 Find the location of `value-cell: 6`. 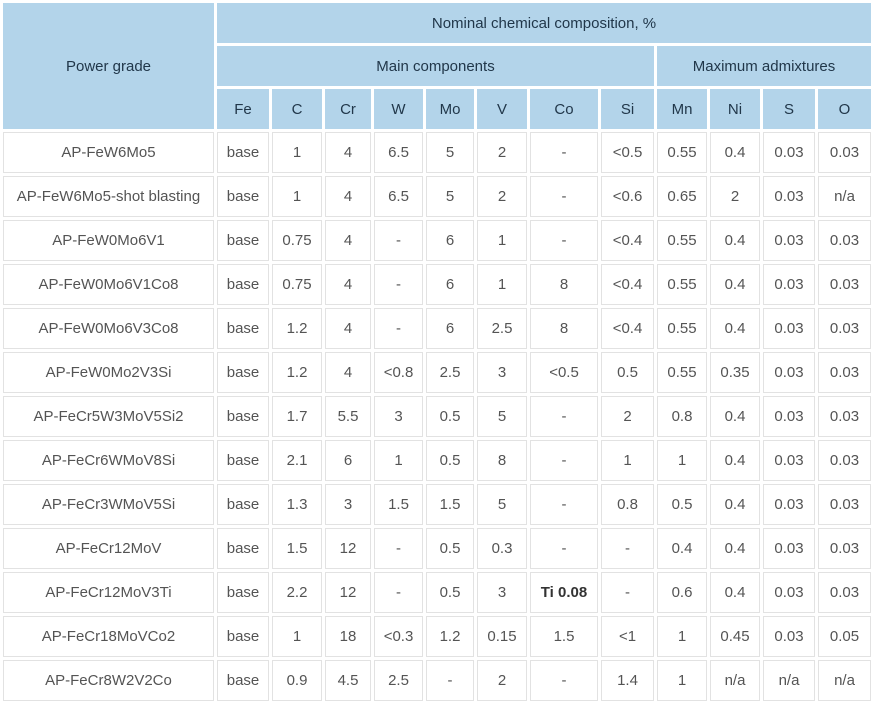

value-cell: 6 is located at coordinates (450, 240).